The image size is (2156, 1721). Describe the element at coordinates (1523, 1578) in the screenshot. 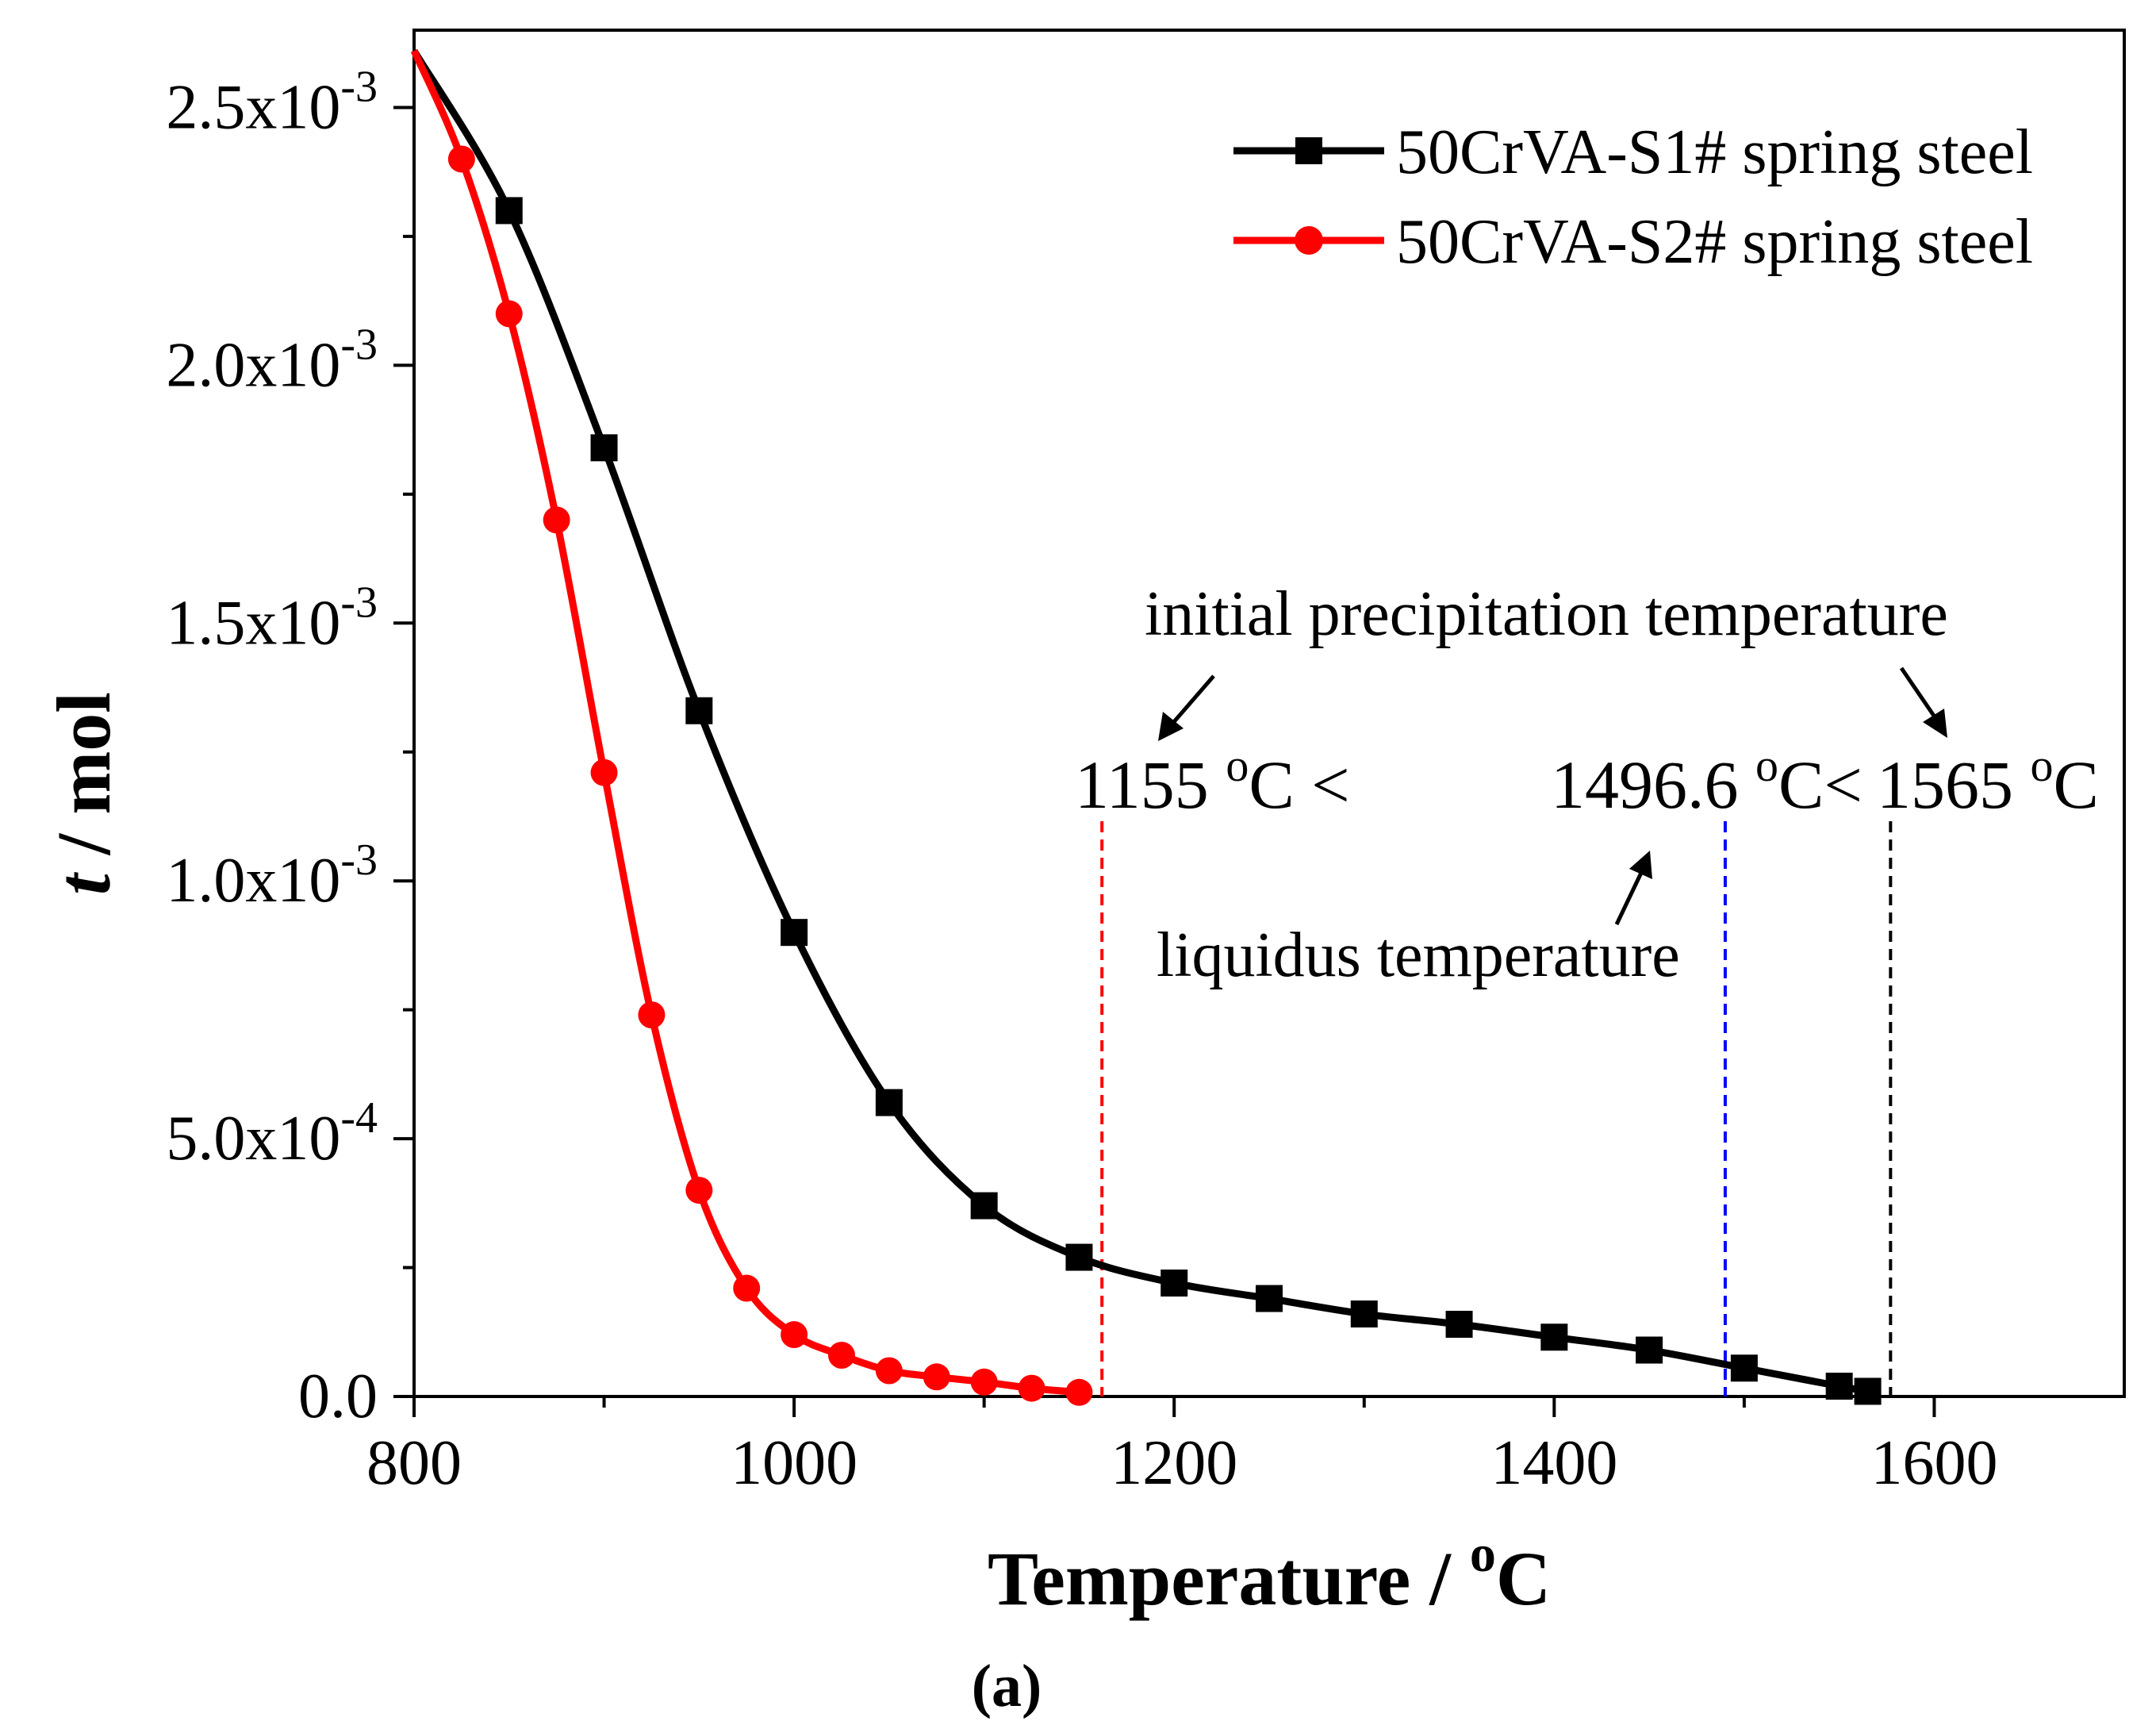

I see `x-axis-title-unit: C` at that location.